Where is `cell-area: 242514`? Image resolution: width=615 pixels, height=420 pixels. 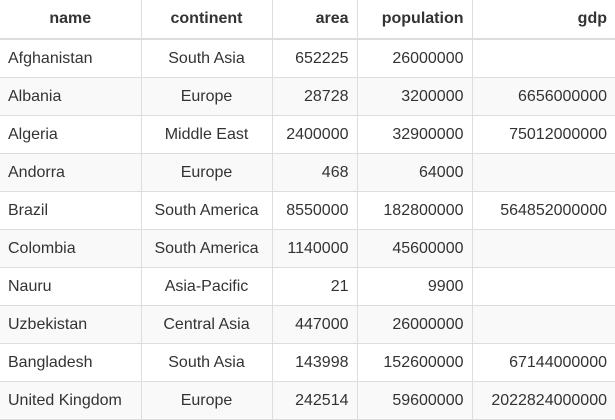 cell-area: 242514 is located at coordinates (314, 400).